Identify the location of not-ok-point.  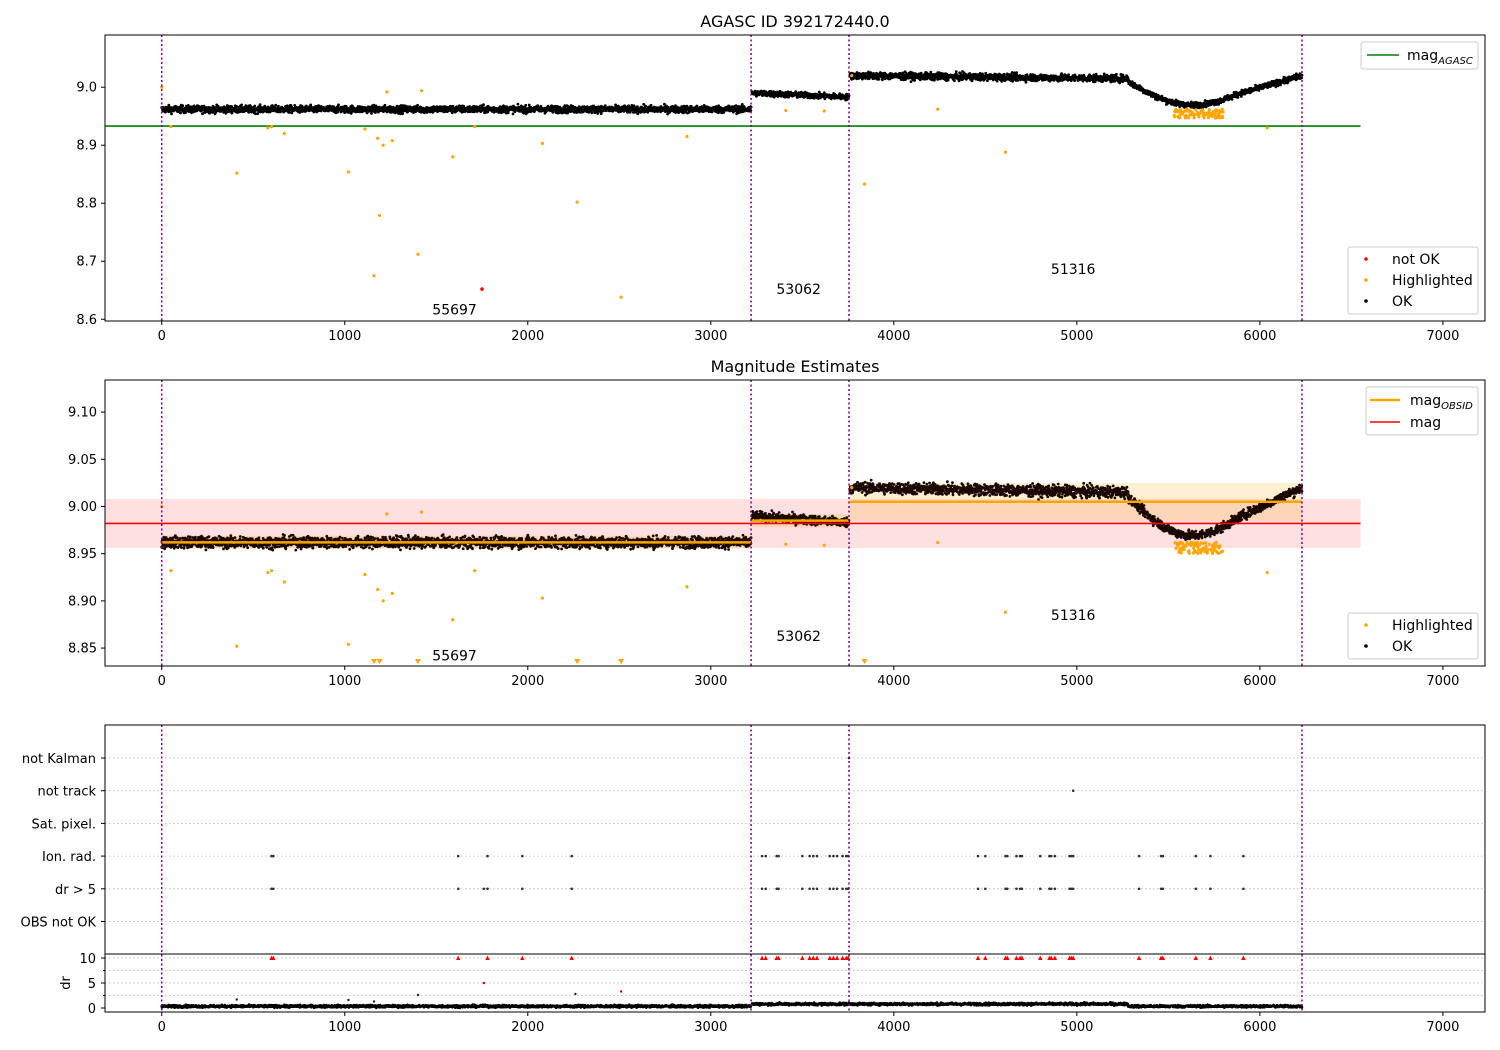
(482, 289).